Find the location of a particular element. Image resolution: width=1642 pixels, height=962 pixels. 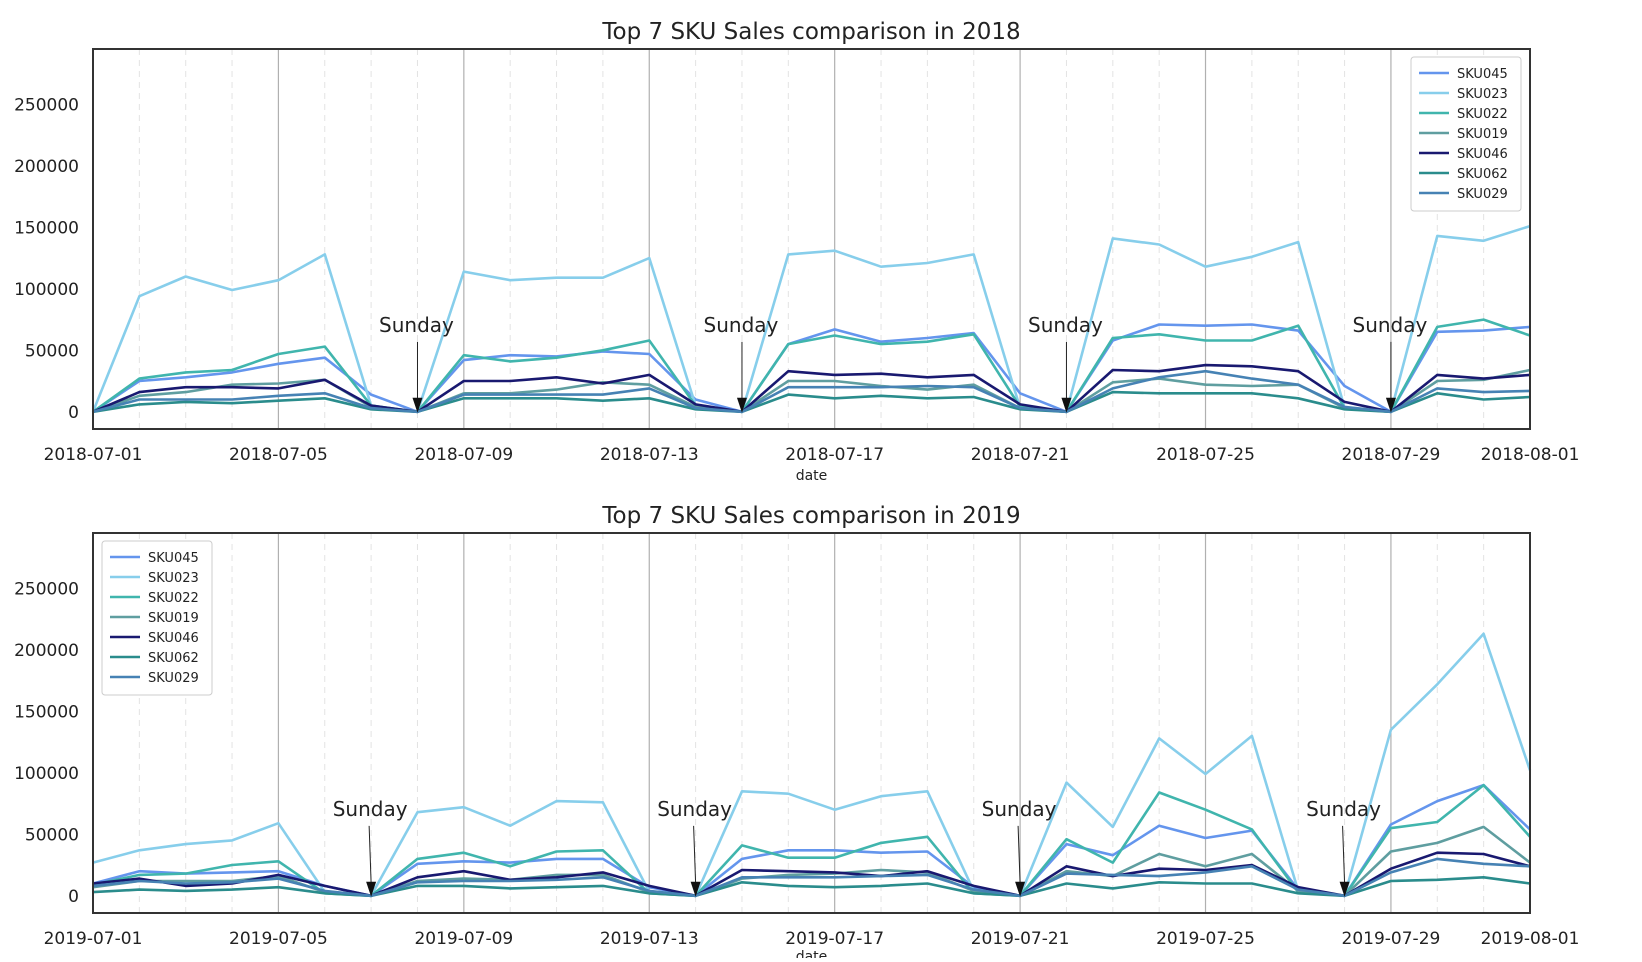

chart-title: Top 7 SKU Sales comparison in 2018 is located at coordinates (810, 32).